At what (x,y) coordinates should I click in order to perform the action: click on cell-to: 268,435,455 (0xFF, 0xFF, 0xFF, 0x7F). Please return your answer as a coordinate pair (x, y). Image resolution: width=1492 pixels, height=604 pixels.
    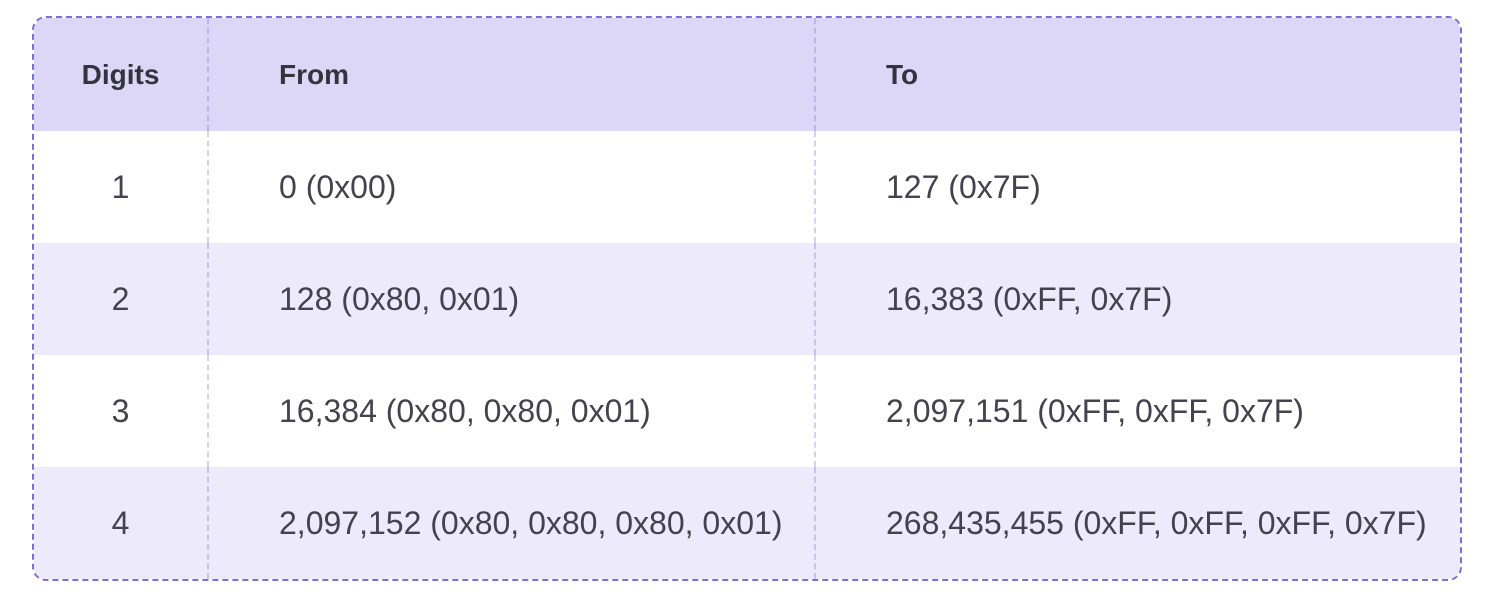
    Looking at the image, I should click on (1137, 523).